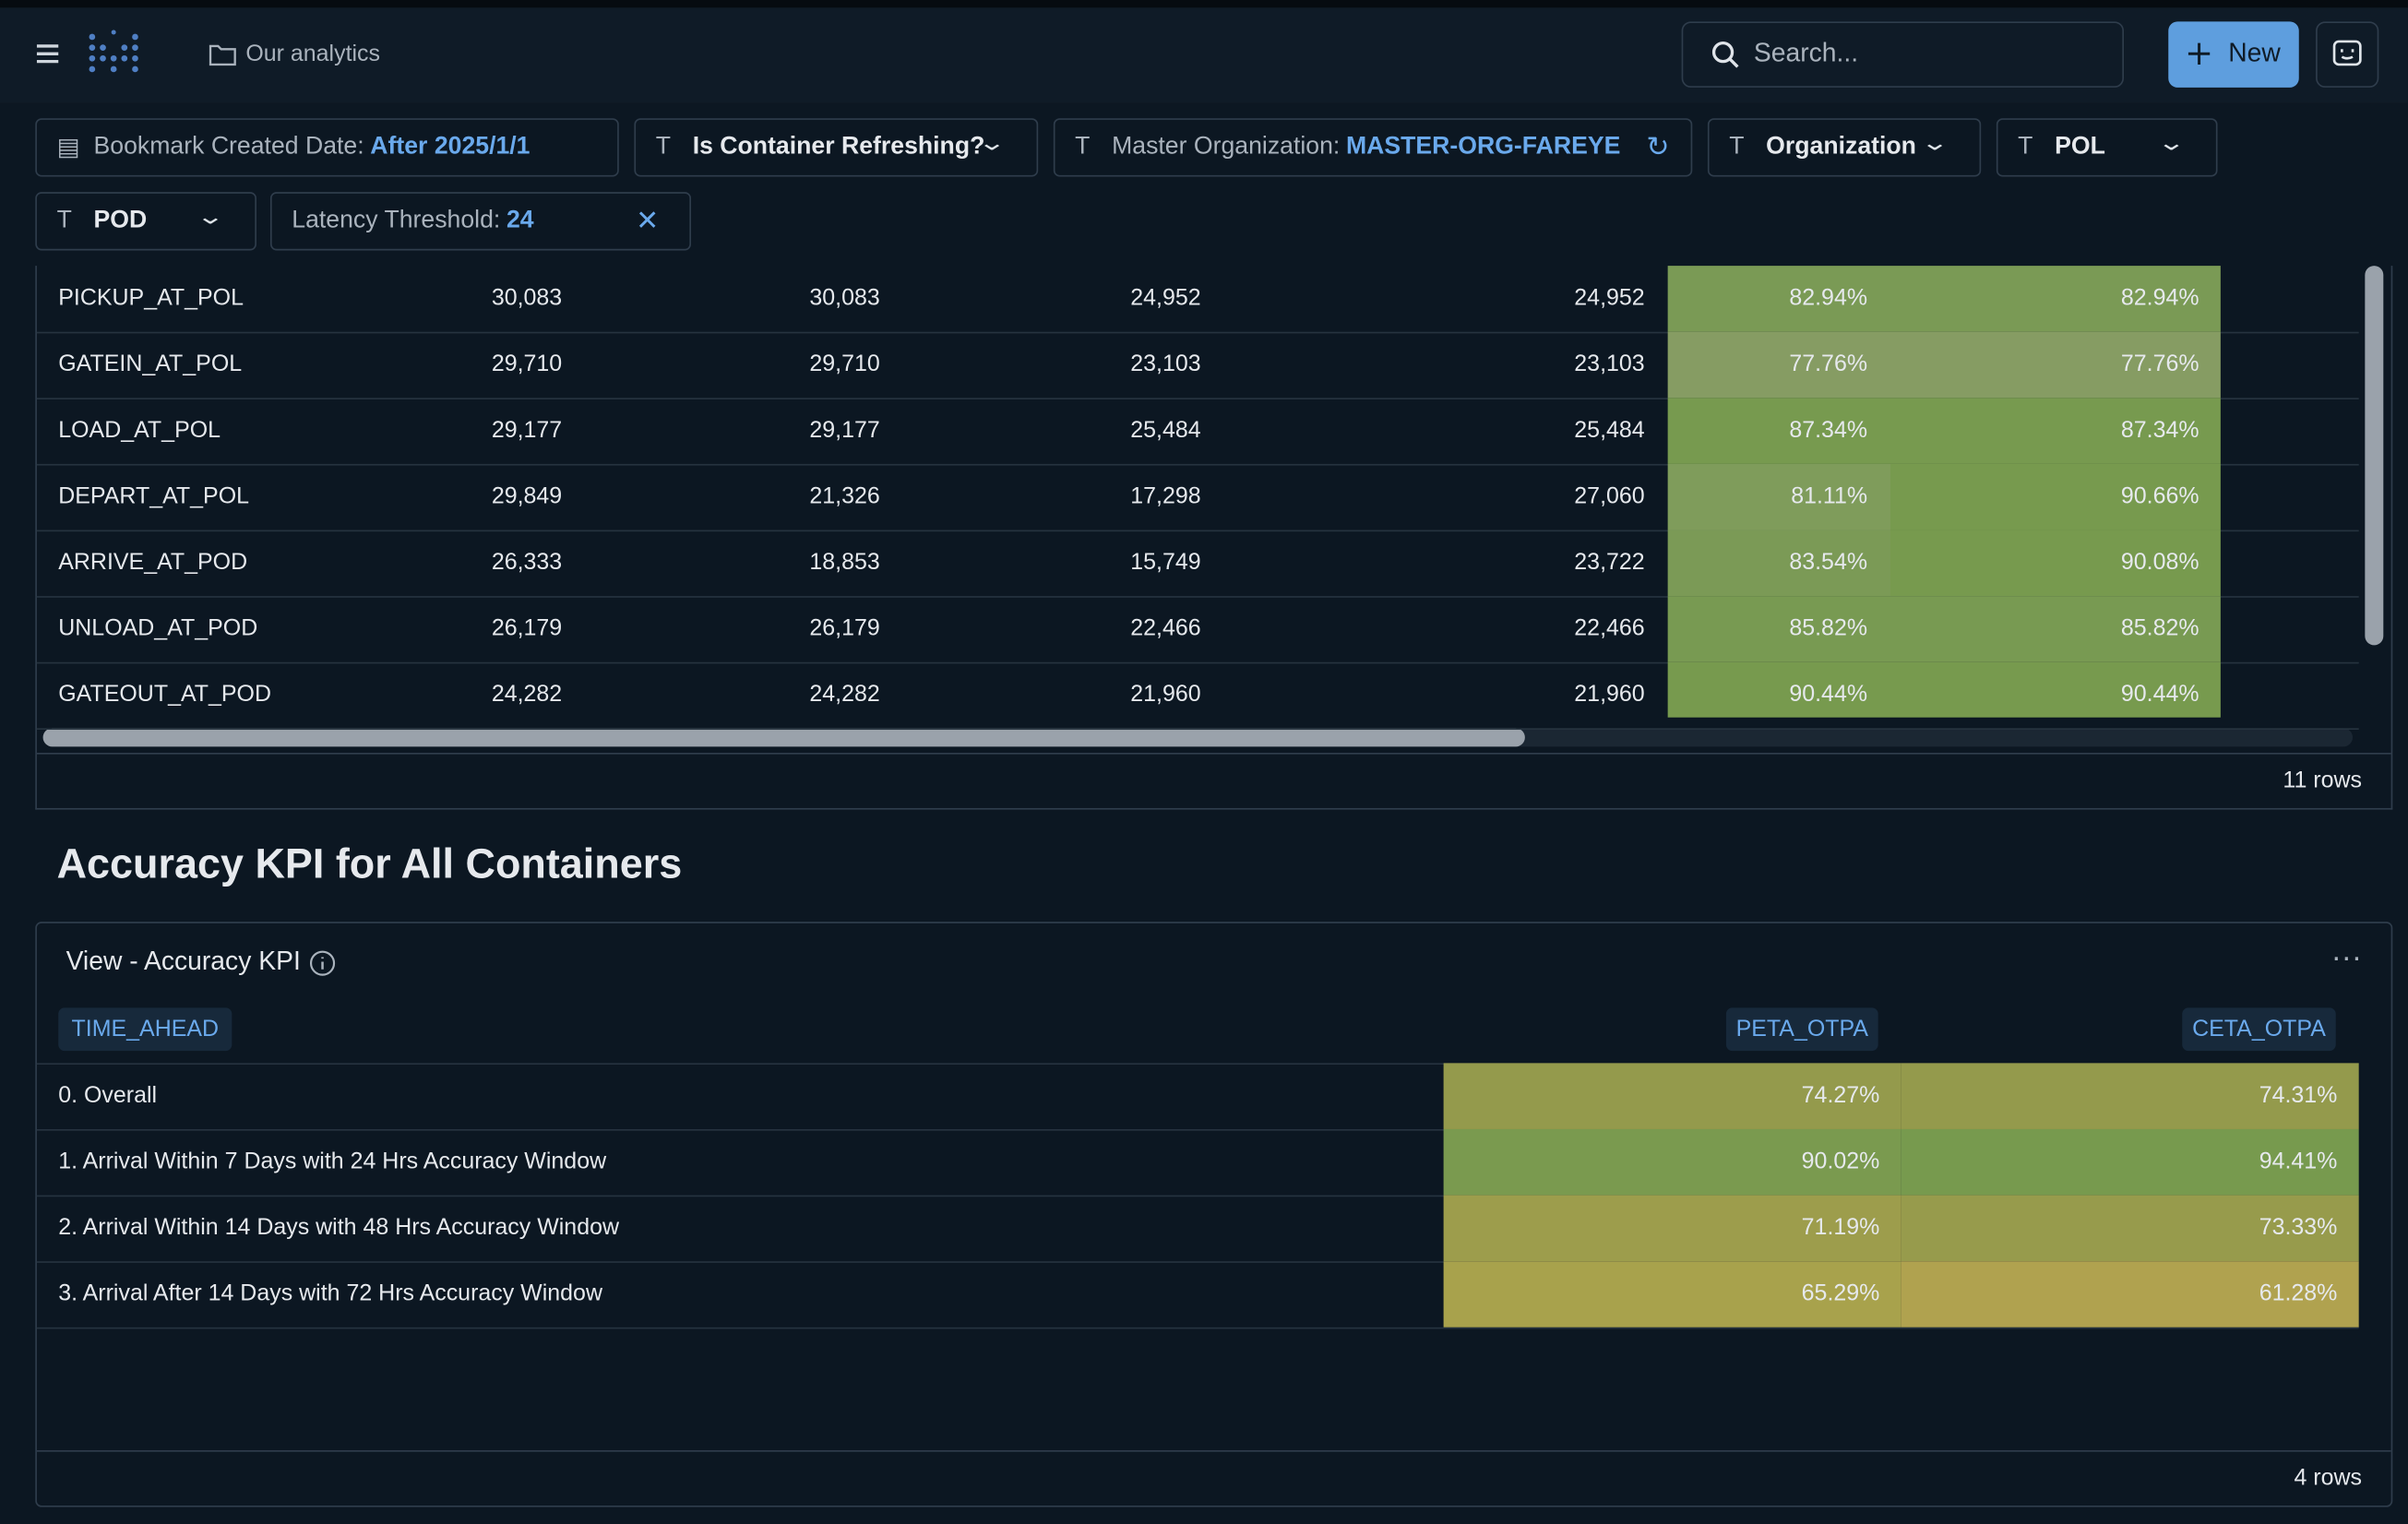 This screenshot has width=2408, height=1524. What do you see at coordinates (1828, 562) in the screenshot?
I see `cell: 83.54%` at bounding box center [1828, 562].